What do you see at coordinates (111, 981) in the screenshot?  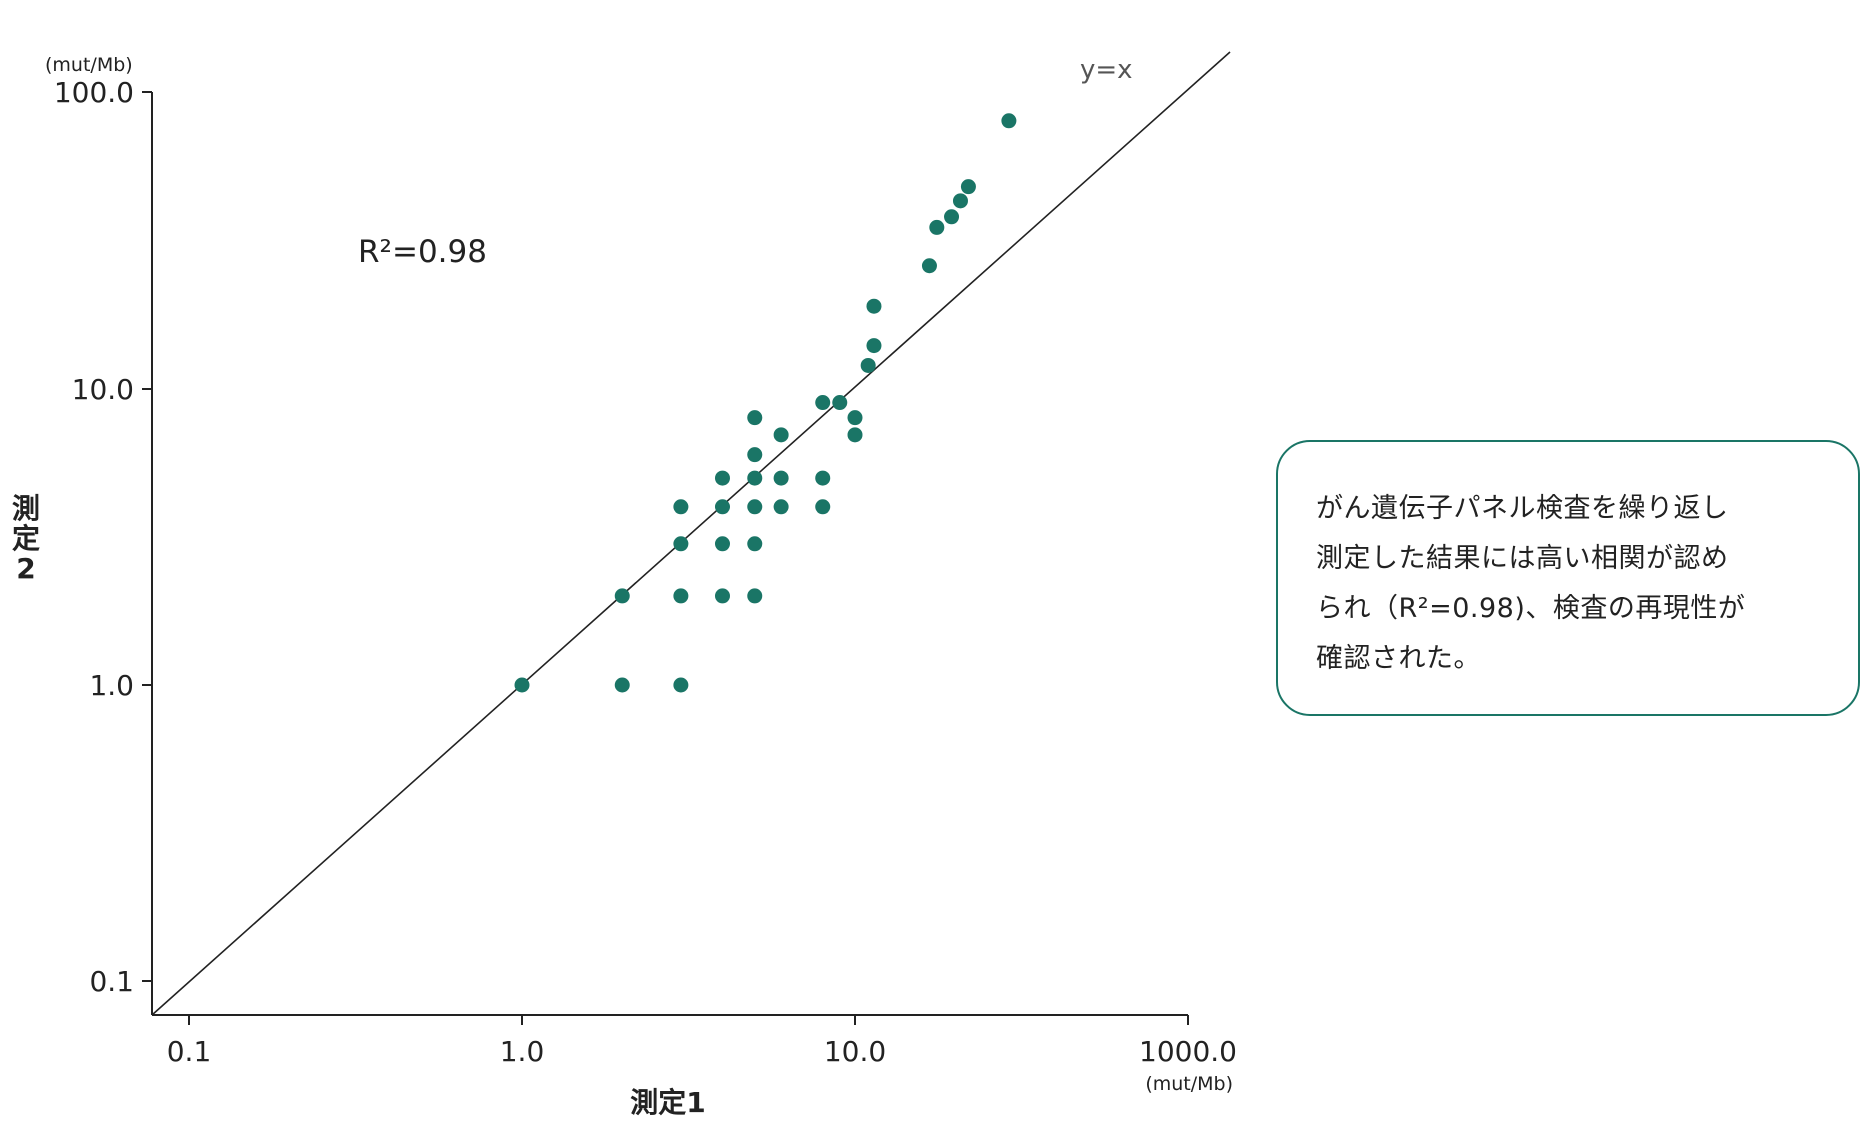 I see `y-tick-label: 0.1` at bounding box center [111, 981].